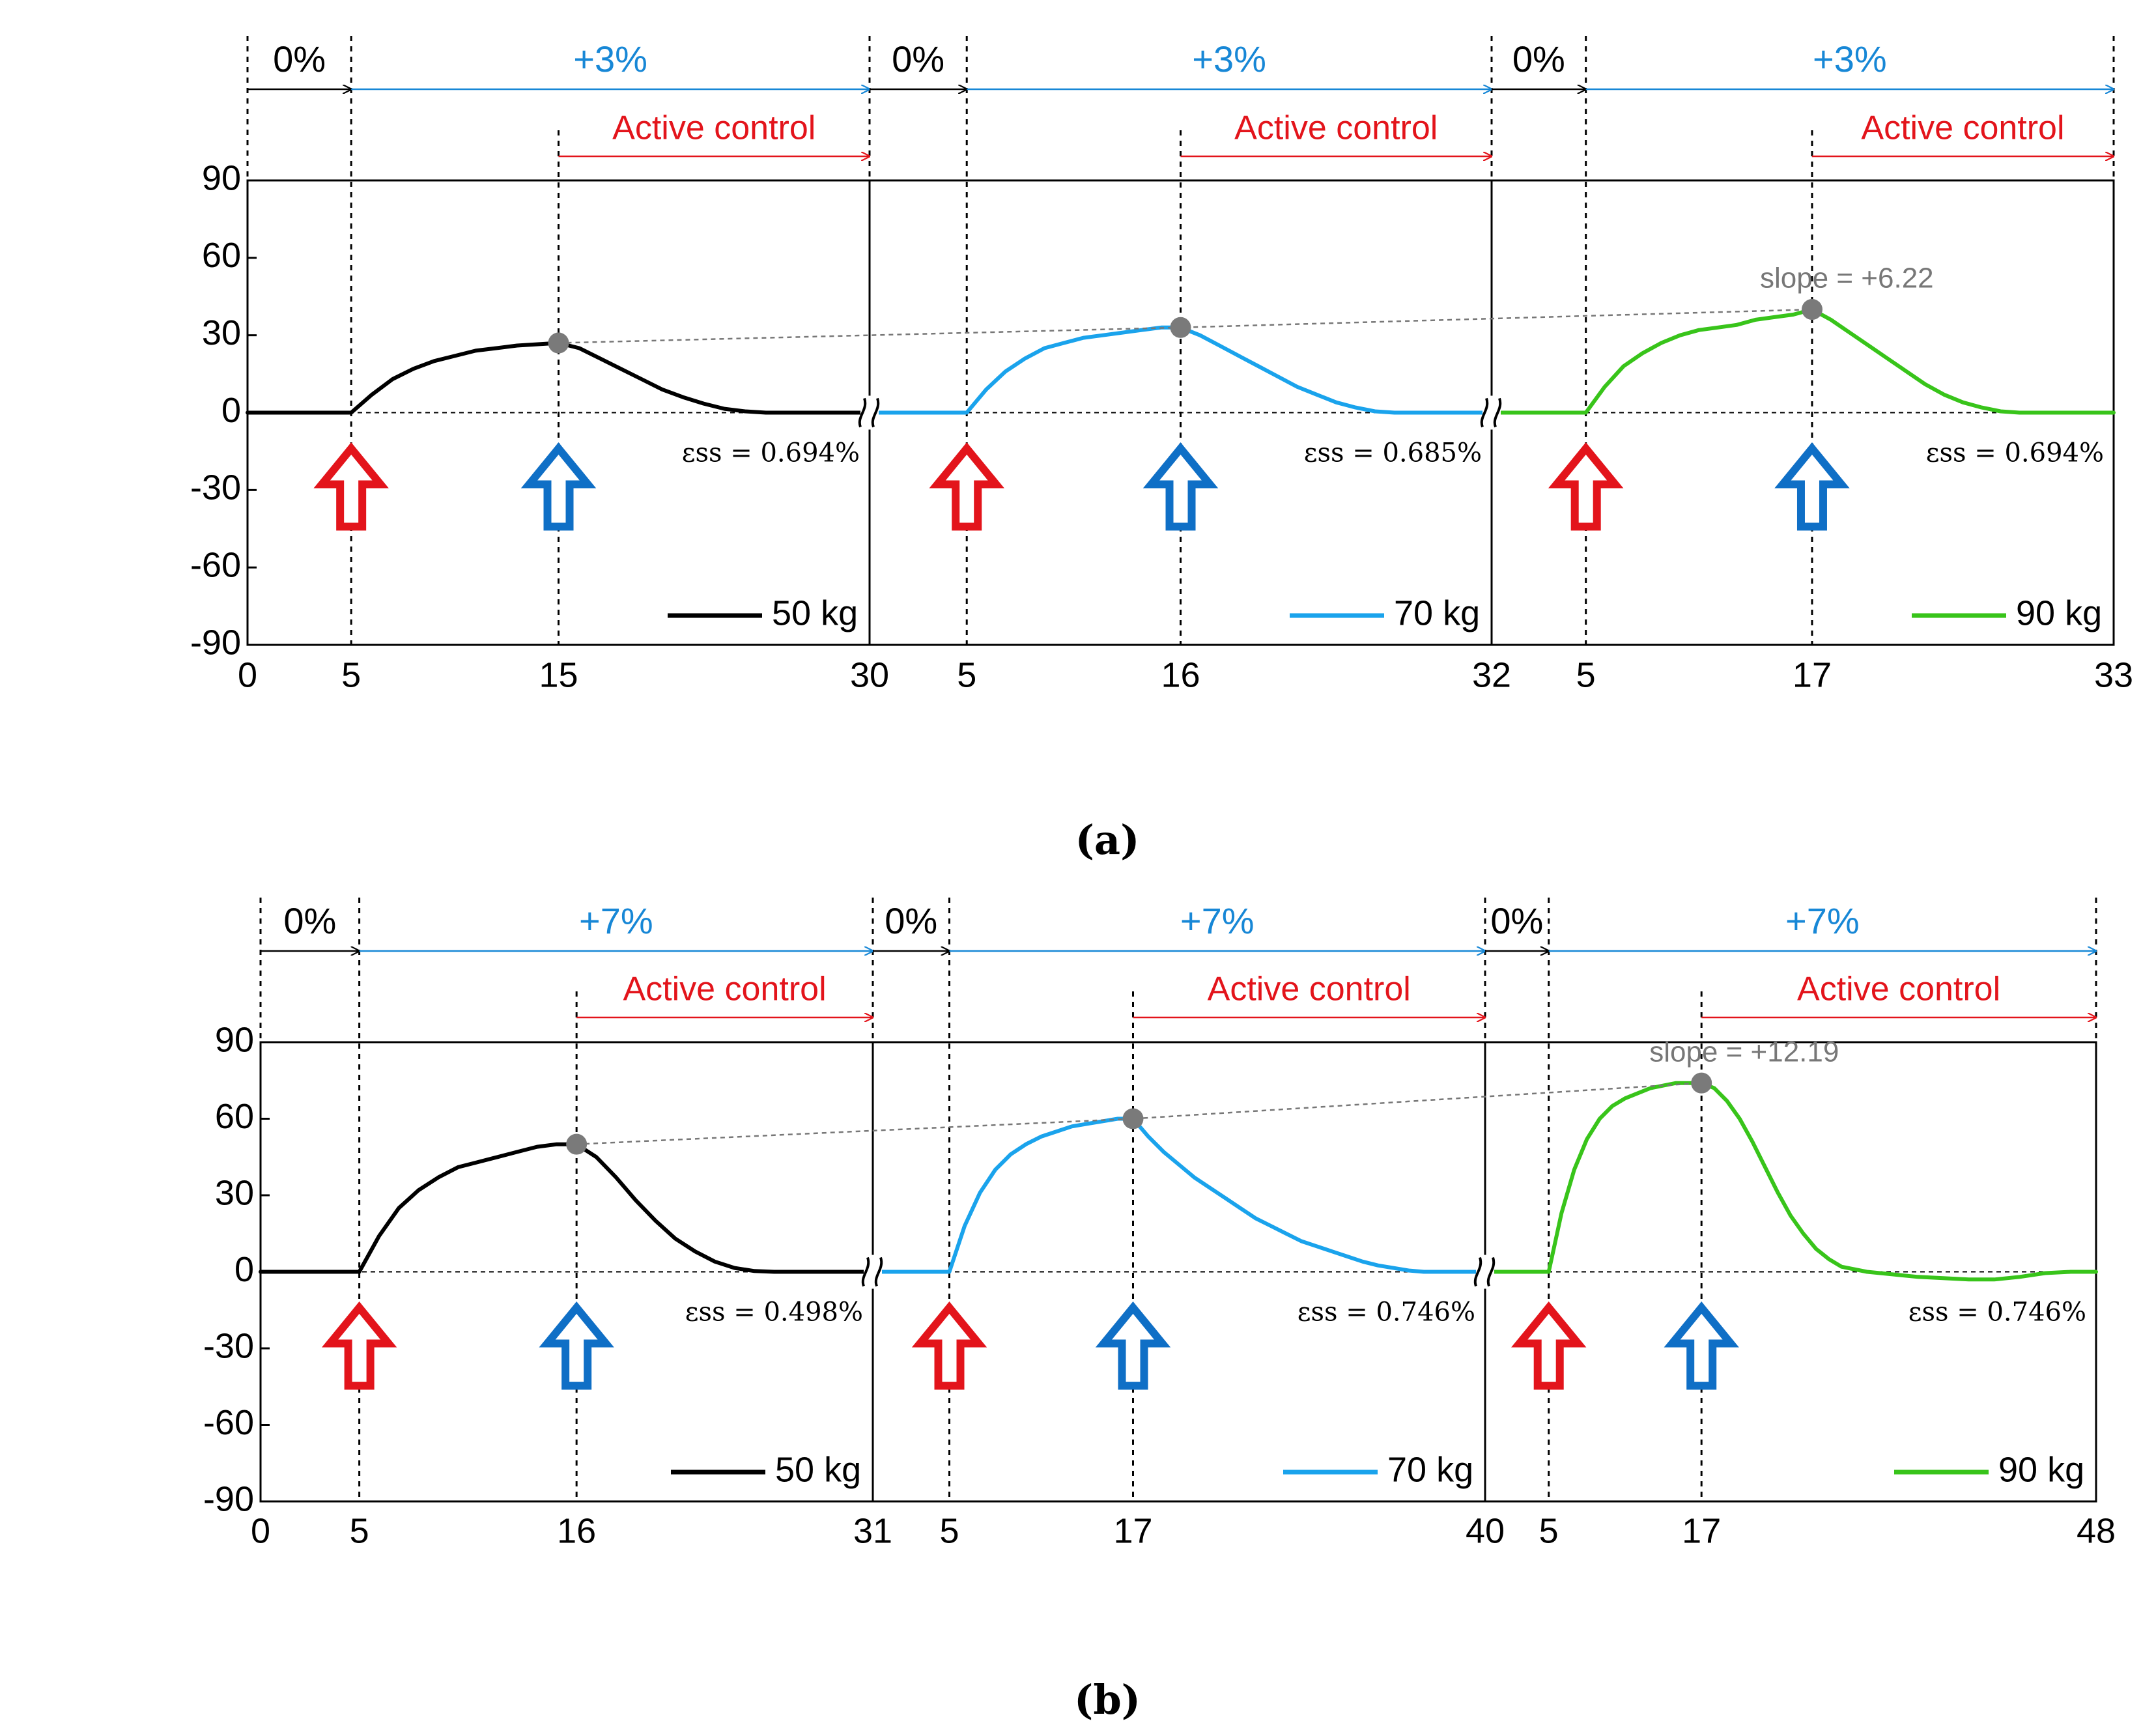 The width and height of the screenshot is (2156, 1732). I want to click on x-tick-label: 48, so click(2096, 1530).